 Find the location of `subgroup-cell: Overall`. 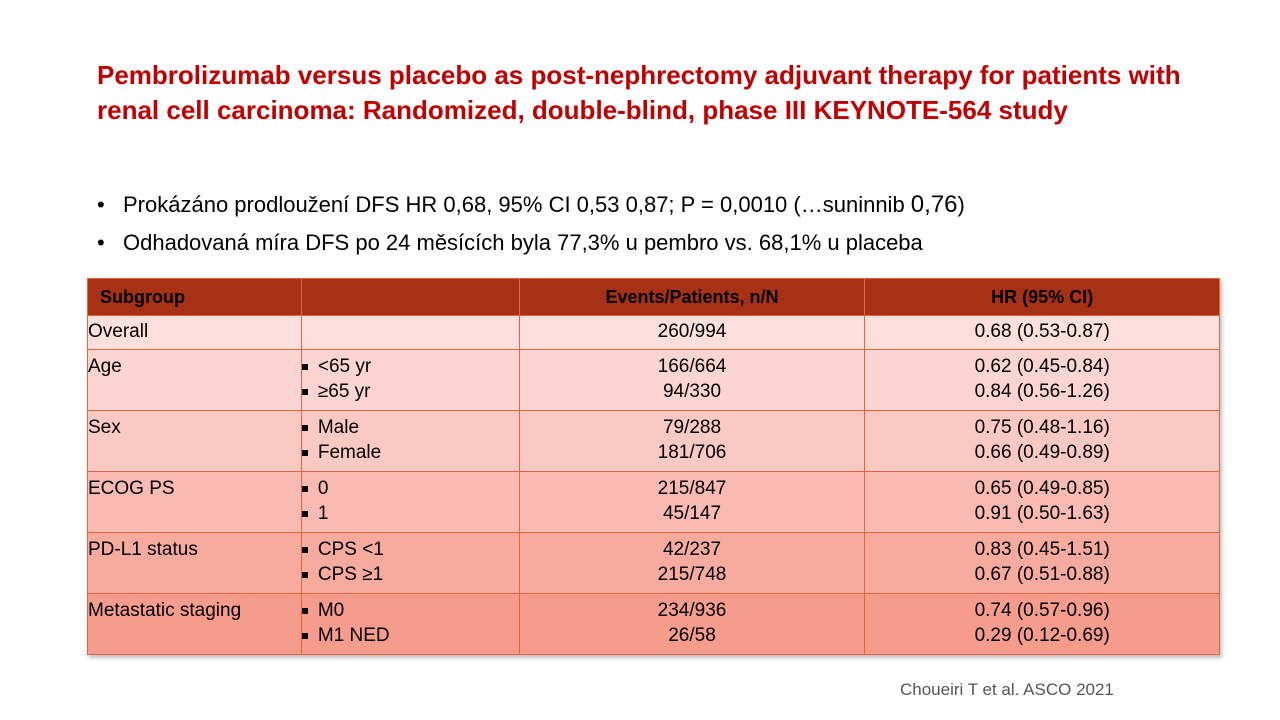

subgroup-cell: Overall is located at coordinates (194, 332).